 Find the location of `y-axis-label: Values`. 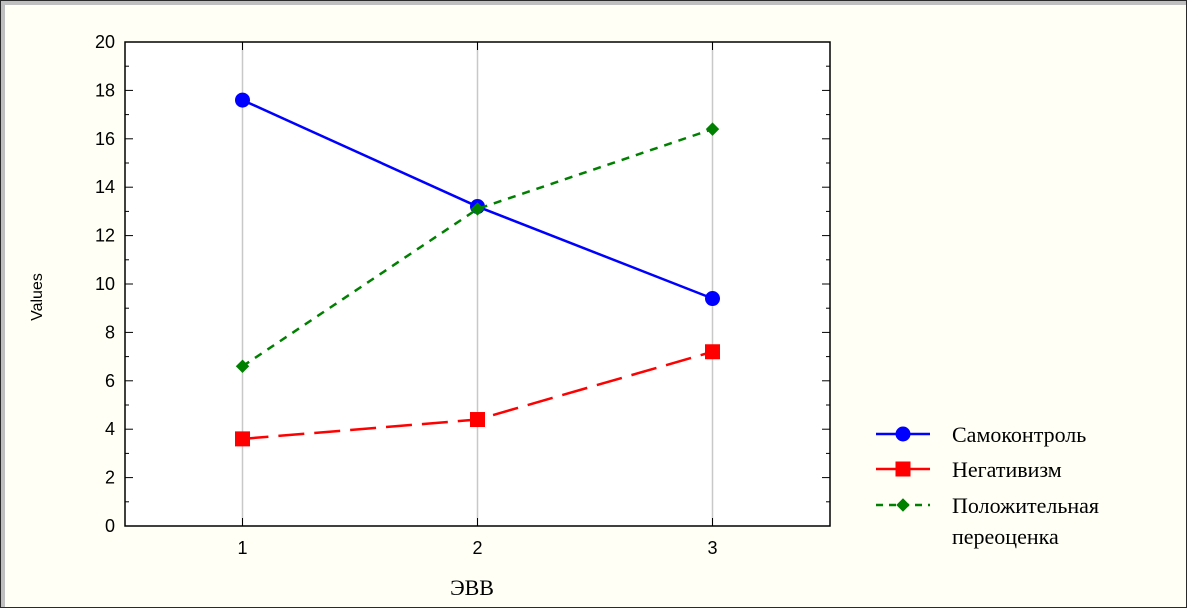

y-axis-label: Values is located at coordinates (37, 297).